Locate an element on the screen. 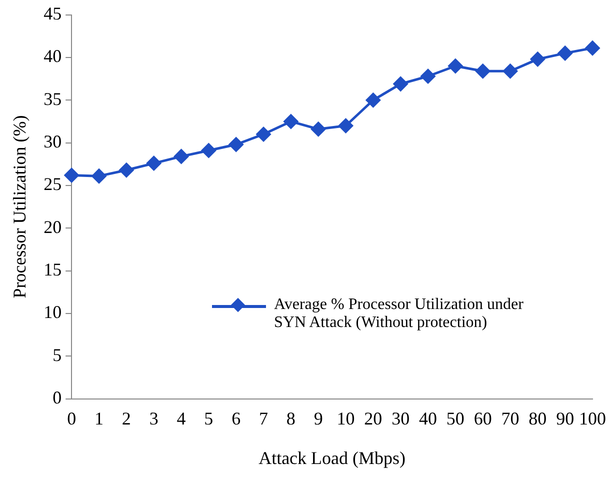 The height and width of the screenshot is (480, 610). x-tick-label: 8 is located at coordinates (291, 418).